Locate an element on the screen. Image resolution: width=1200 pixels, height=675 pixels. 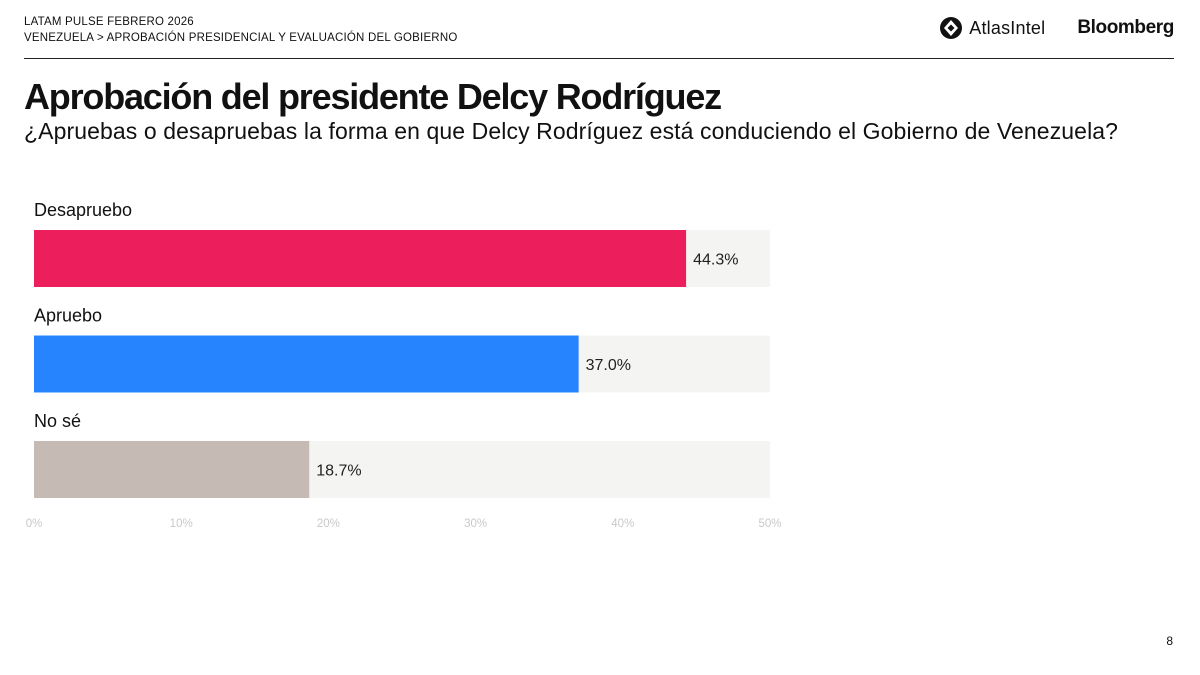
value-label-desapruebo: 44.3% is located at coordinates (715, 260).